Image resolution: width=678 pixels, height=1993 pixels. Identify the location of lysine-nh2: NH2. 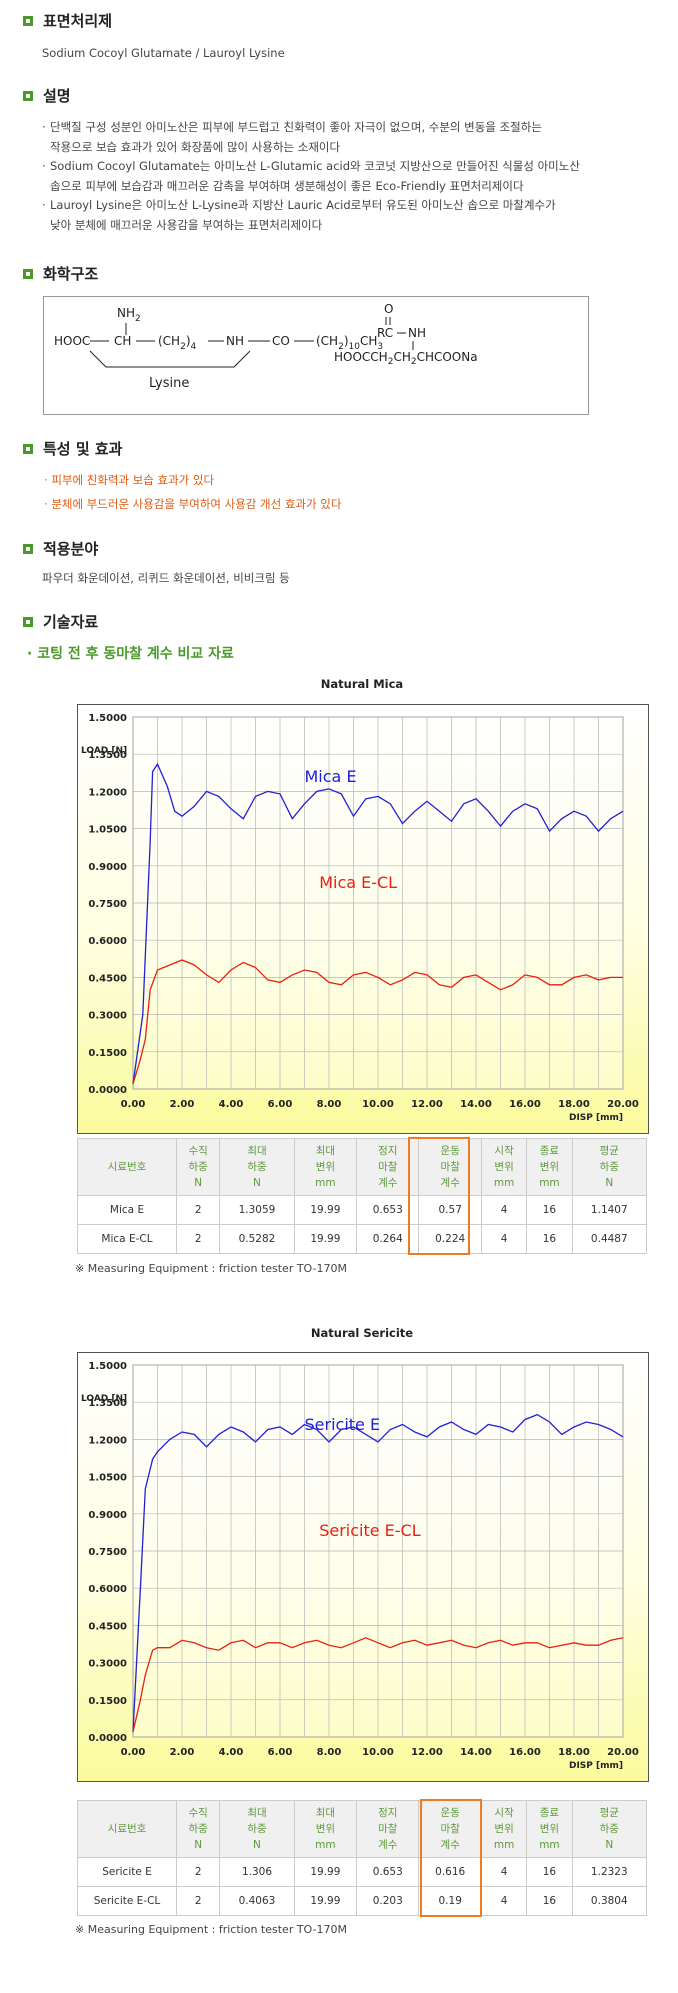
(129, 315).